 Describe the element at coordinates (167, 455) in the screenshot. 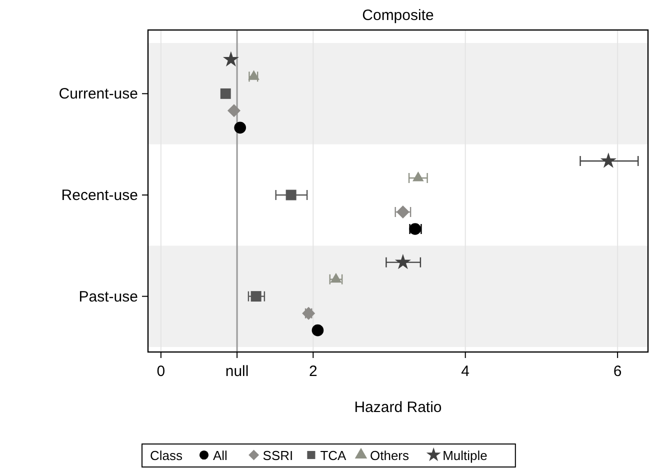

I see `legend-title: Class` at that location.